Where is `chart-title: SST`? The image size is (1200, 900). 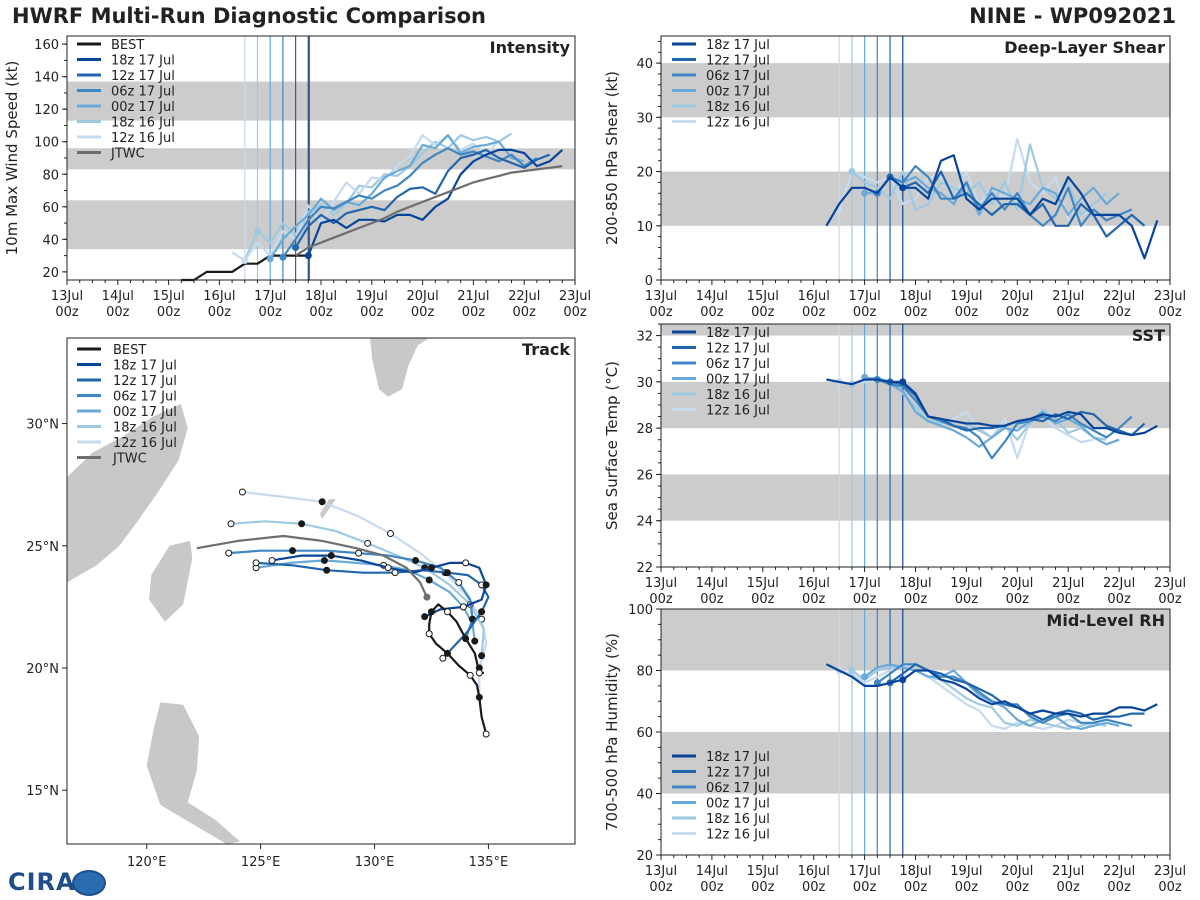 chart-title: SST is located at coordinates (1148, 335).